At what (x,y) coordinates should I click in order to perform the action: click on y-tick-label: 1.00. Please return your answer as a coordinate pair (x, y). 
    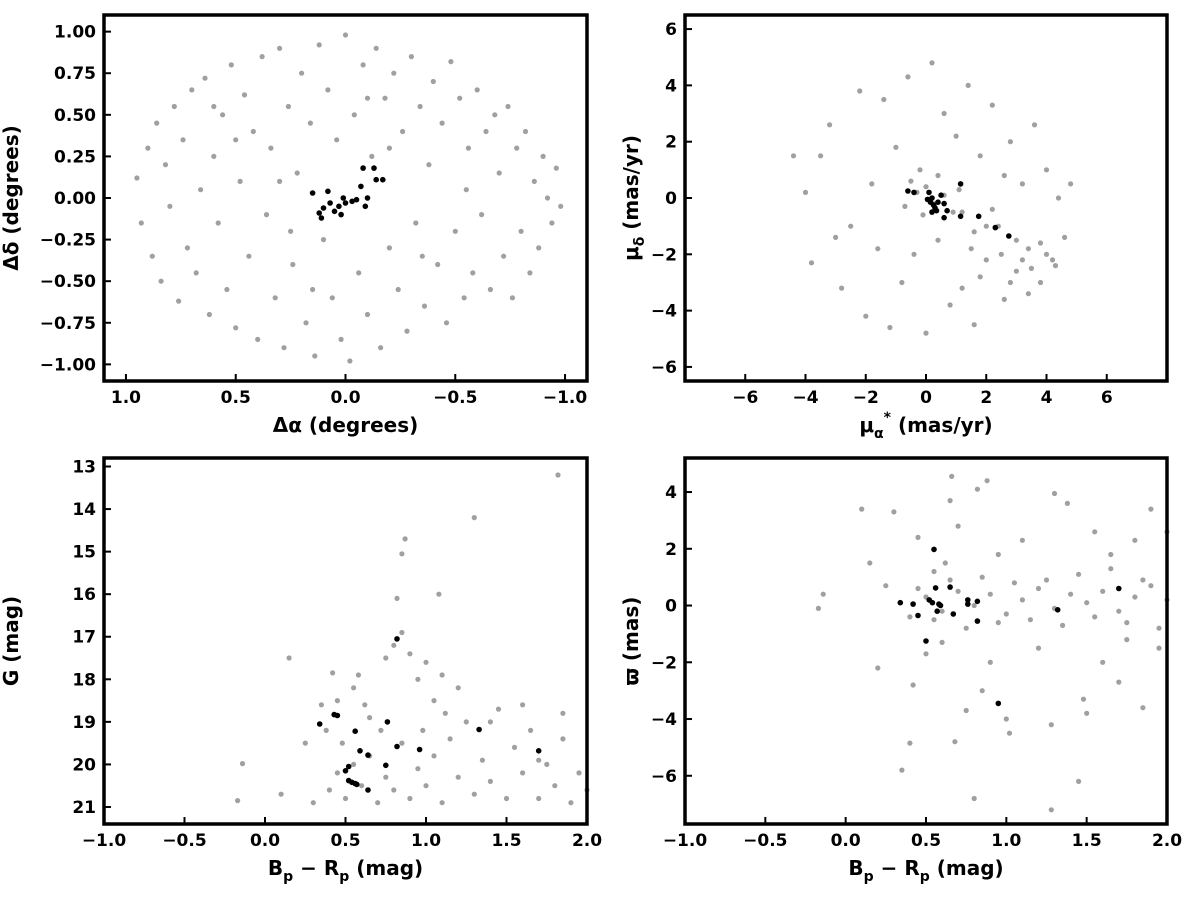
    Looking at the image, I should click on (75, 33).